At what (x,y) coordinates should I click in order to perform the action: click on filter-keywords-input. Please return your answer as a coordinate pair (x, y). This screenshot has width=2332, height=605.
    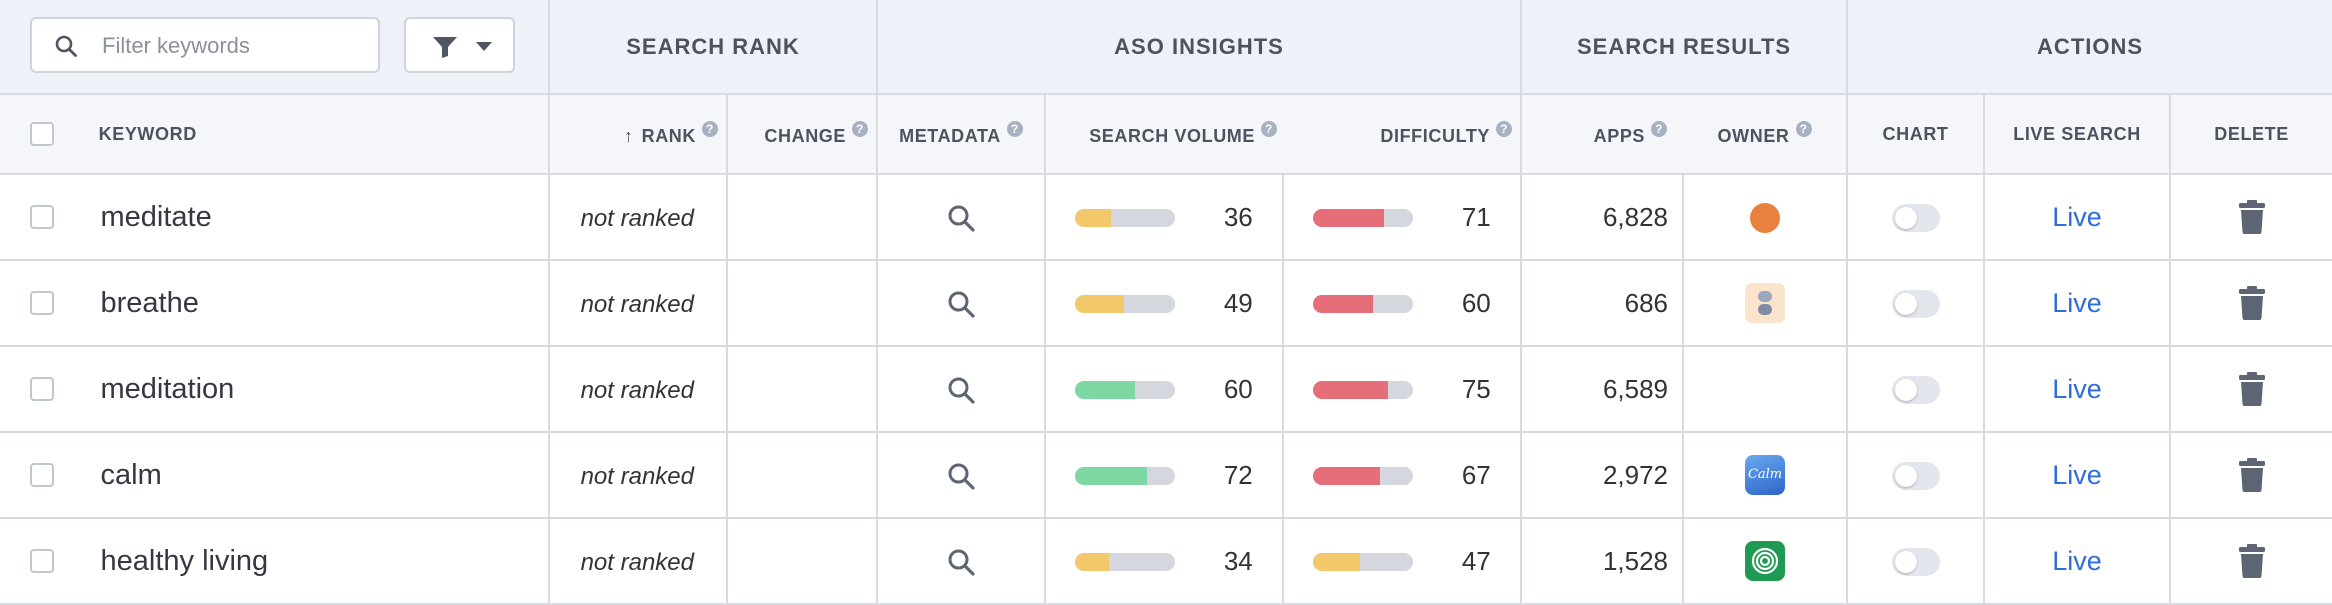
    Looking at the image, I should click on (232, 46).